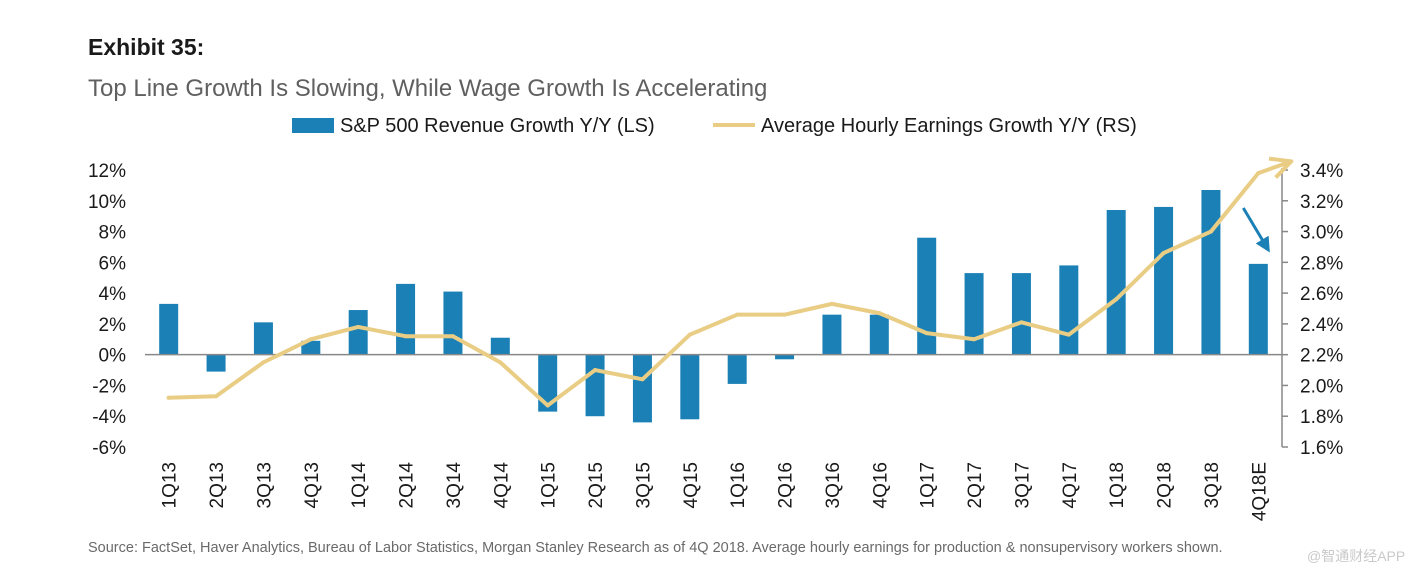 The height and width of the screenshot is (574, 1425). What do you see at coordinates (113, 356) in the screenshot?
I see `left-tick-label: 0%` at bounding box center [113, 356].